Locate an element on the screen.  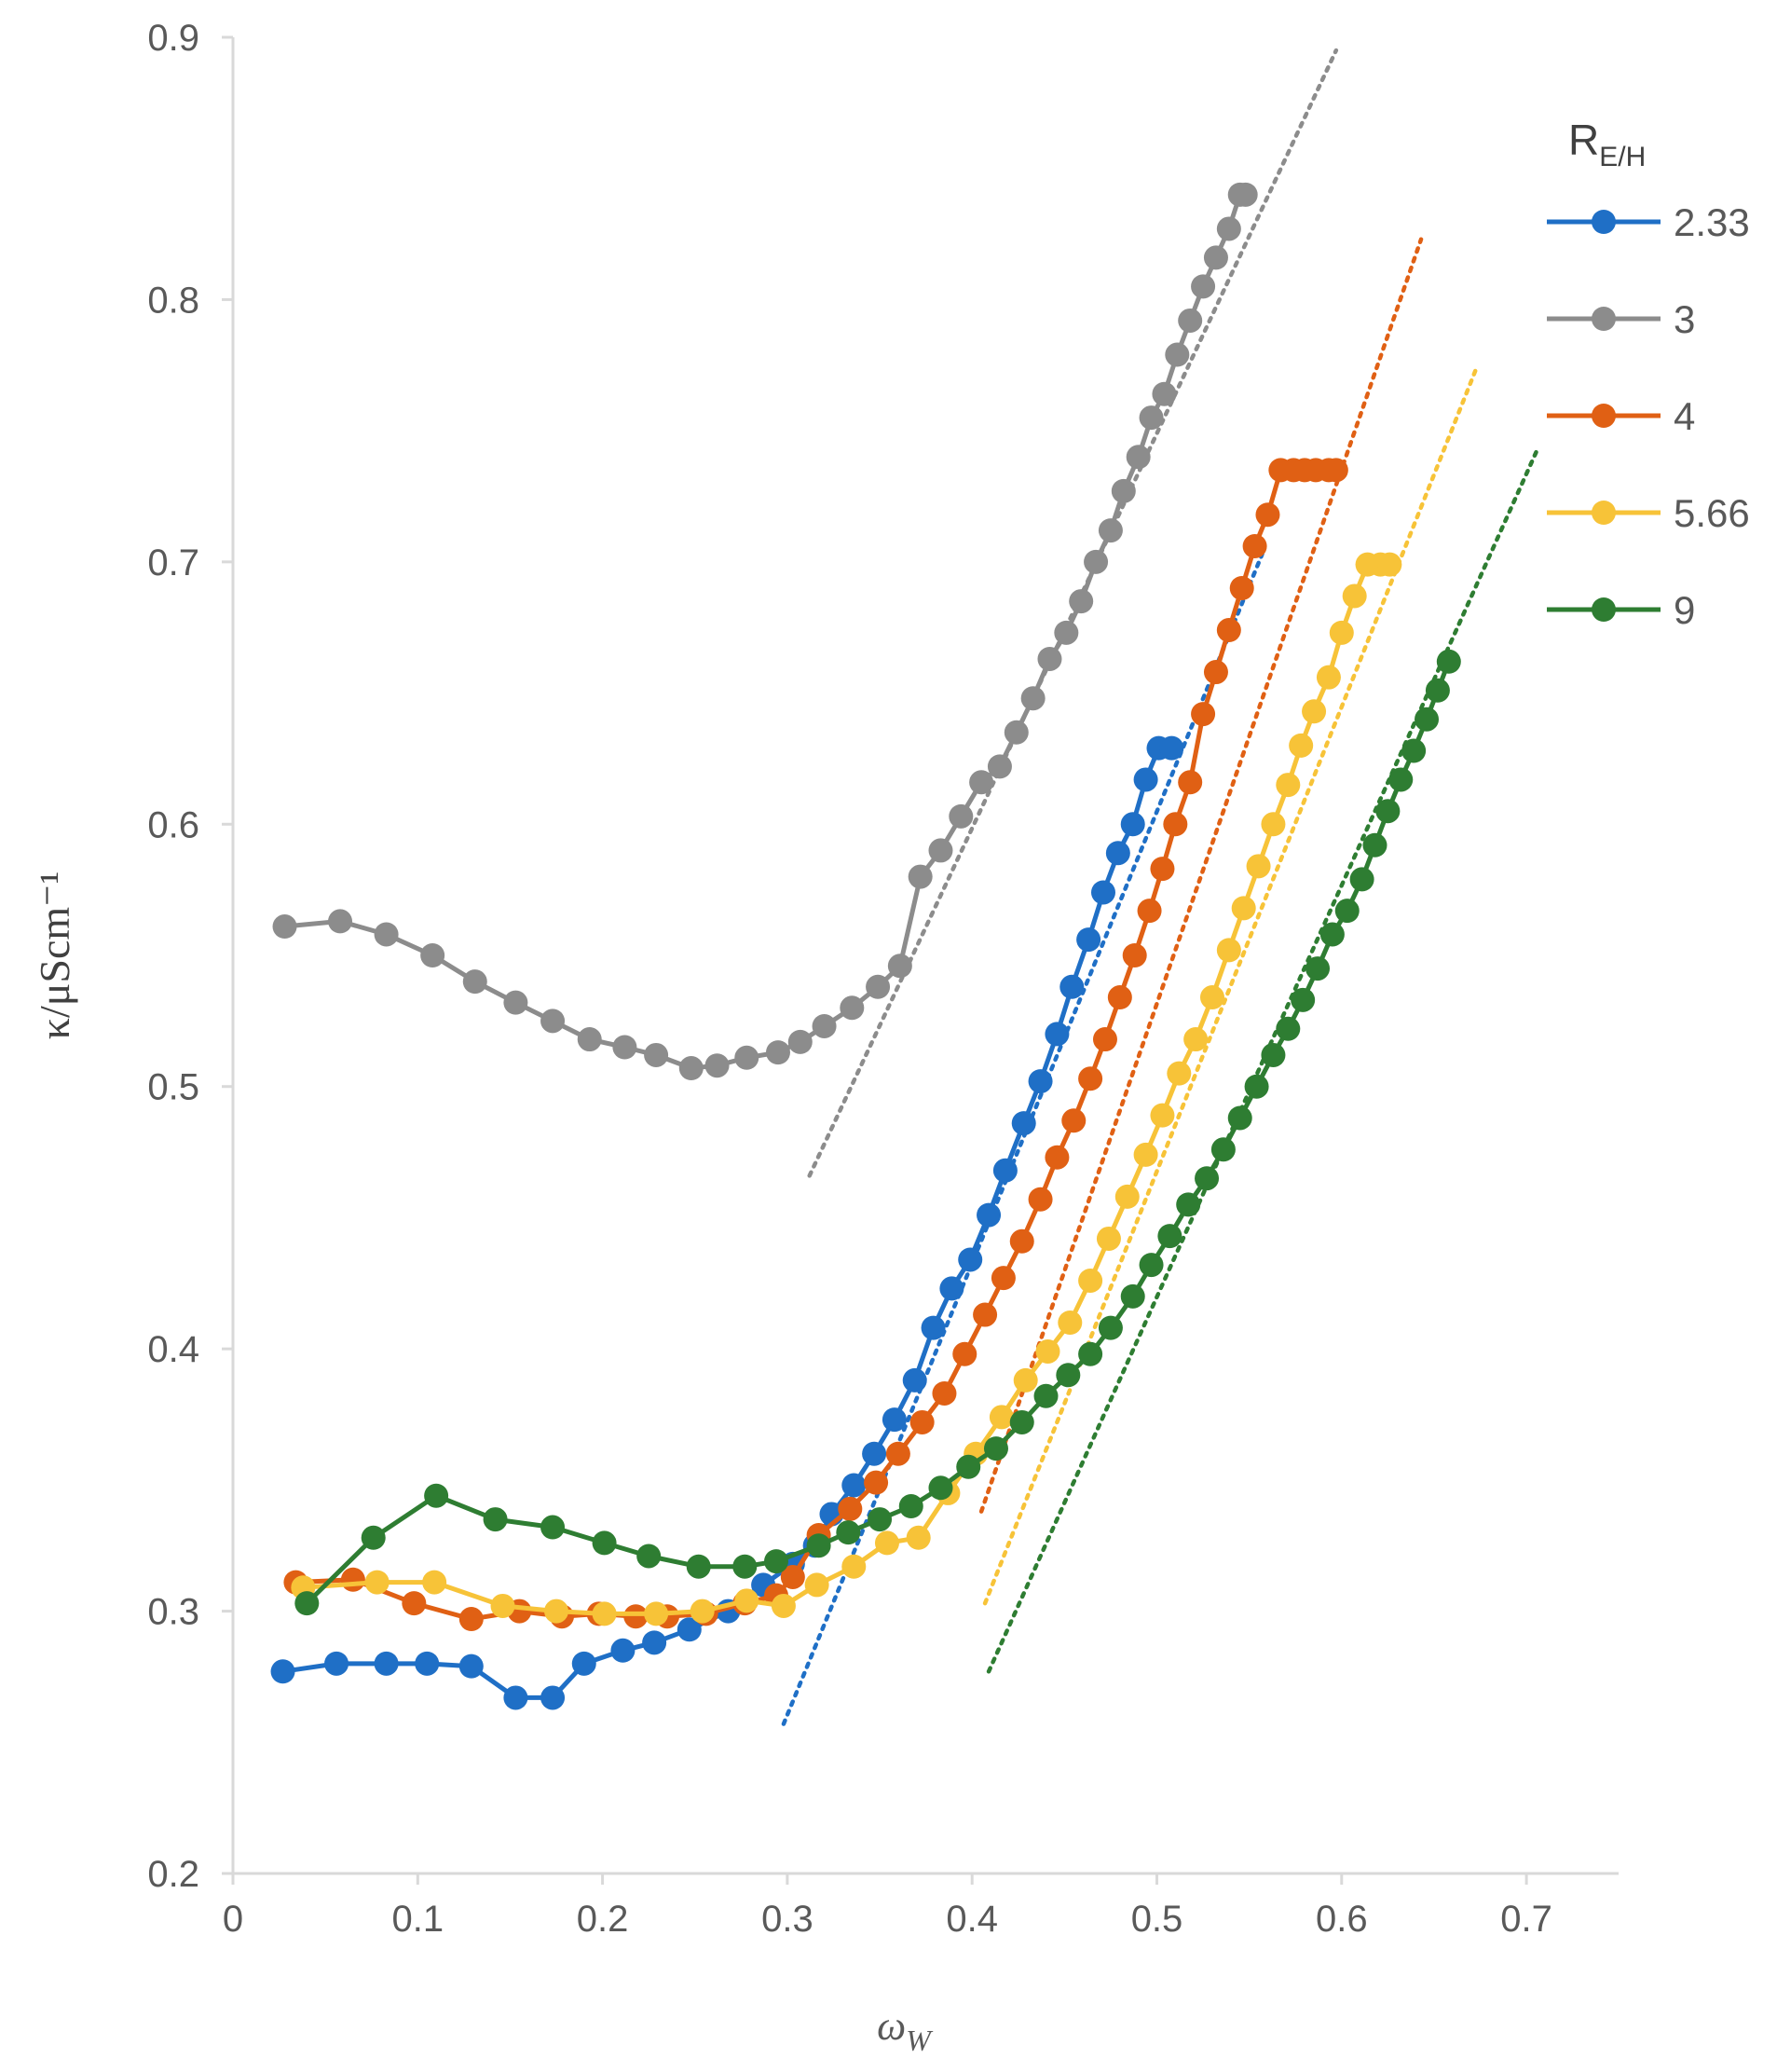
legend-label: 5.66 is located at coordinates (1712, 513).